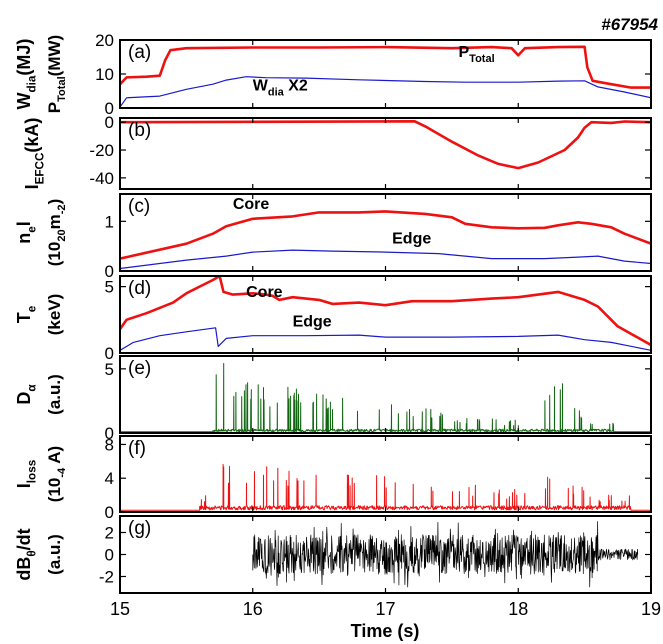 This screenshot has height=644, width=663. What do you see at coordinates (34, 154) in the screenshot?
I see `y-axis-label-1: IEFCC(kA)` at bounding box center [34, 154].